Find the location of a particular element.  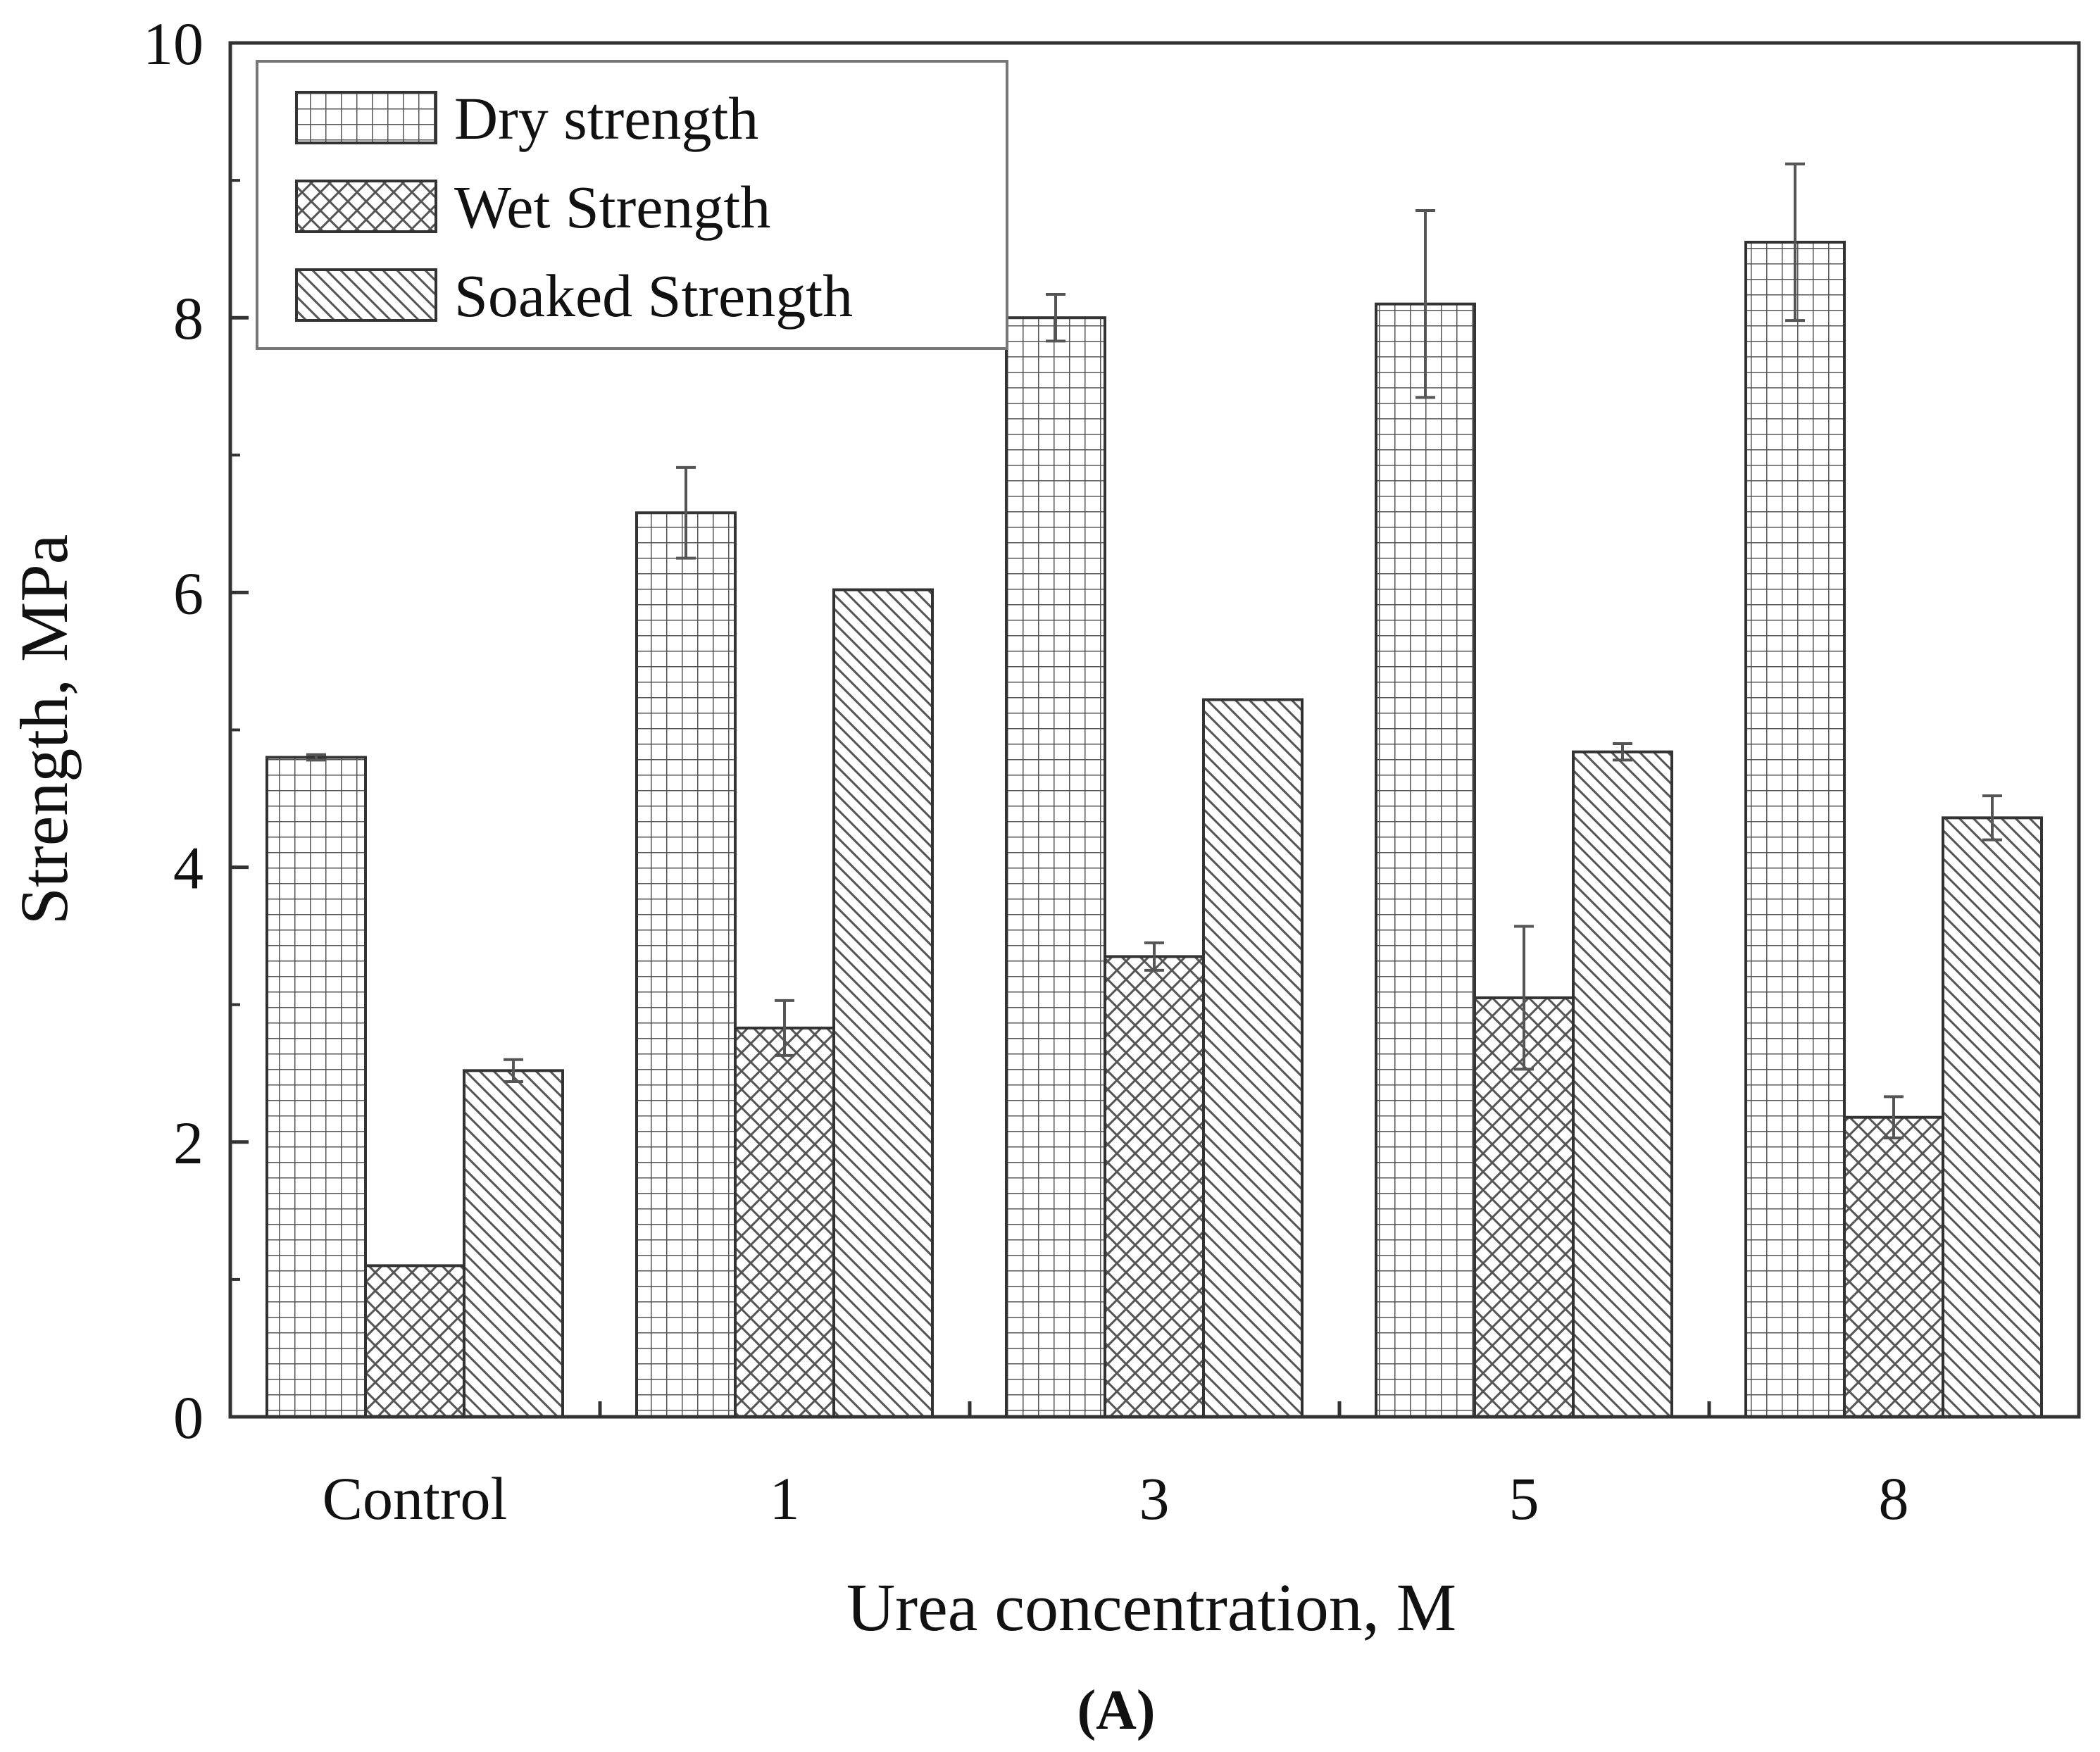

bar-dry-strength-control is located at coordinates (316, 1087).